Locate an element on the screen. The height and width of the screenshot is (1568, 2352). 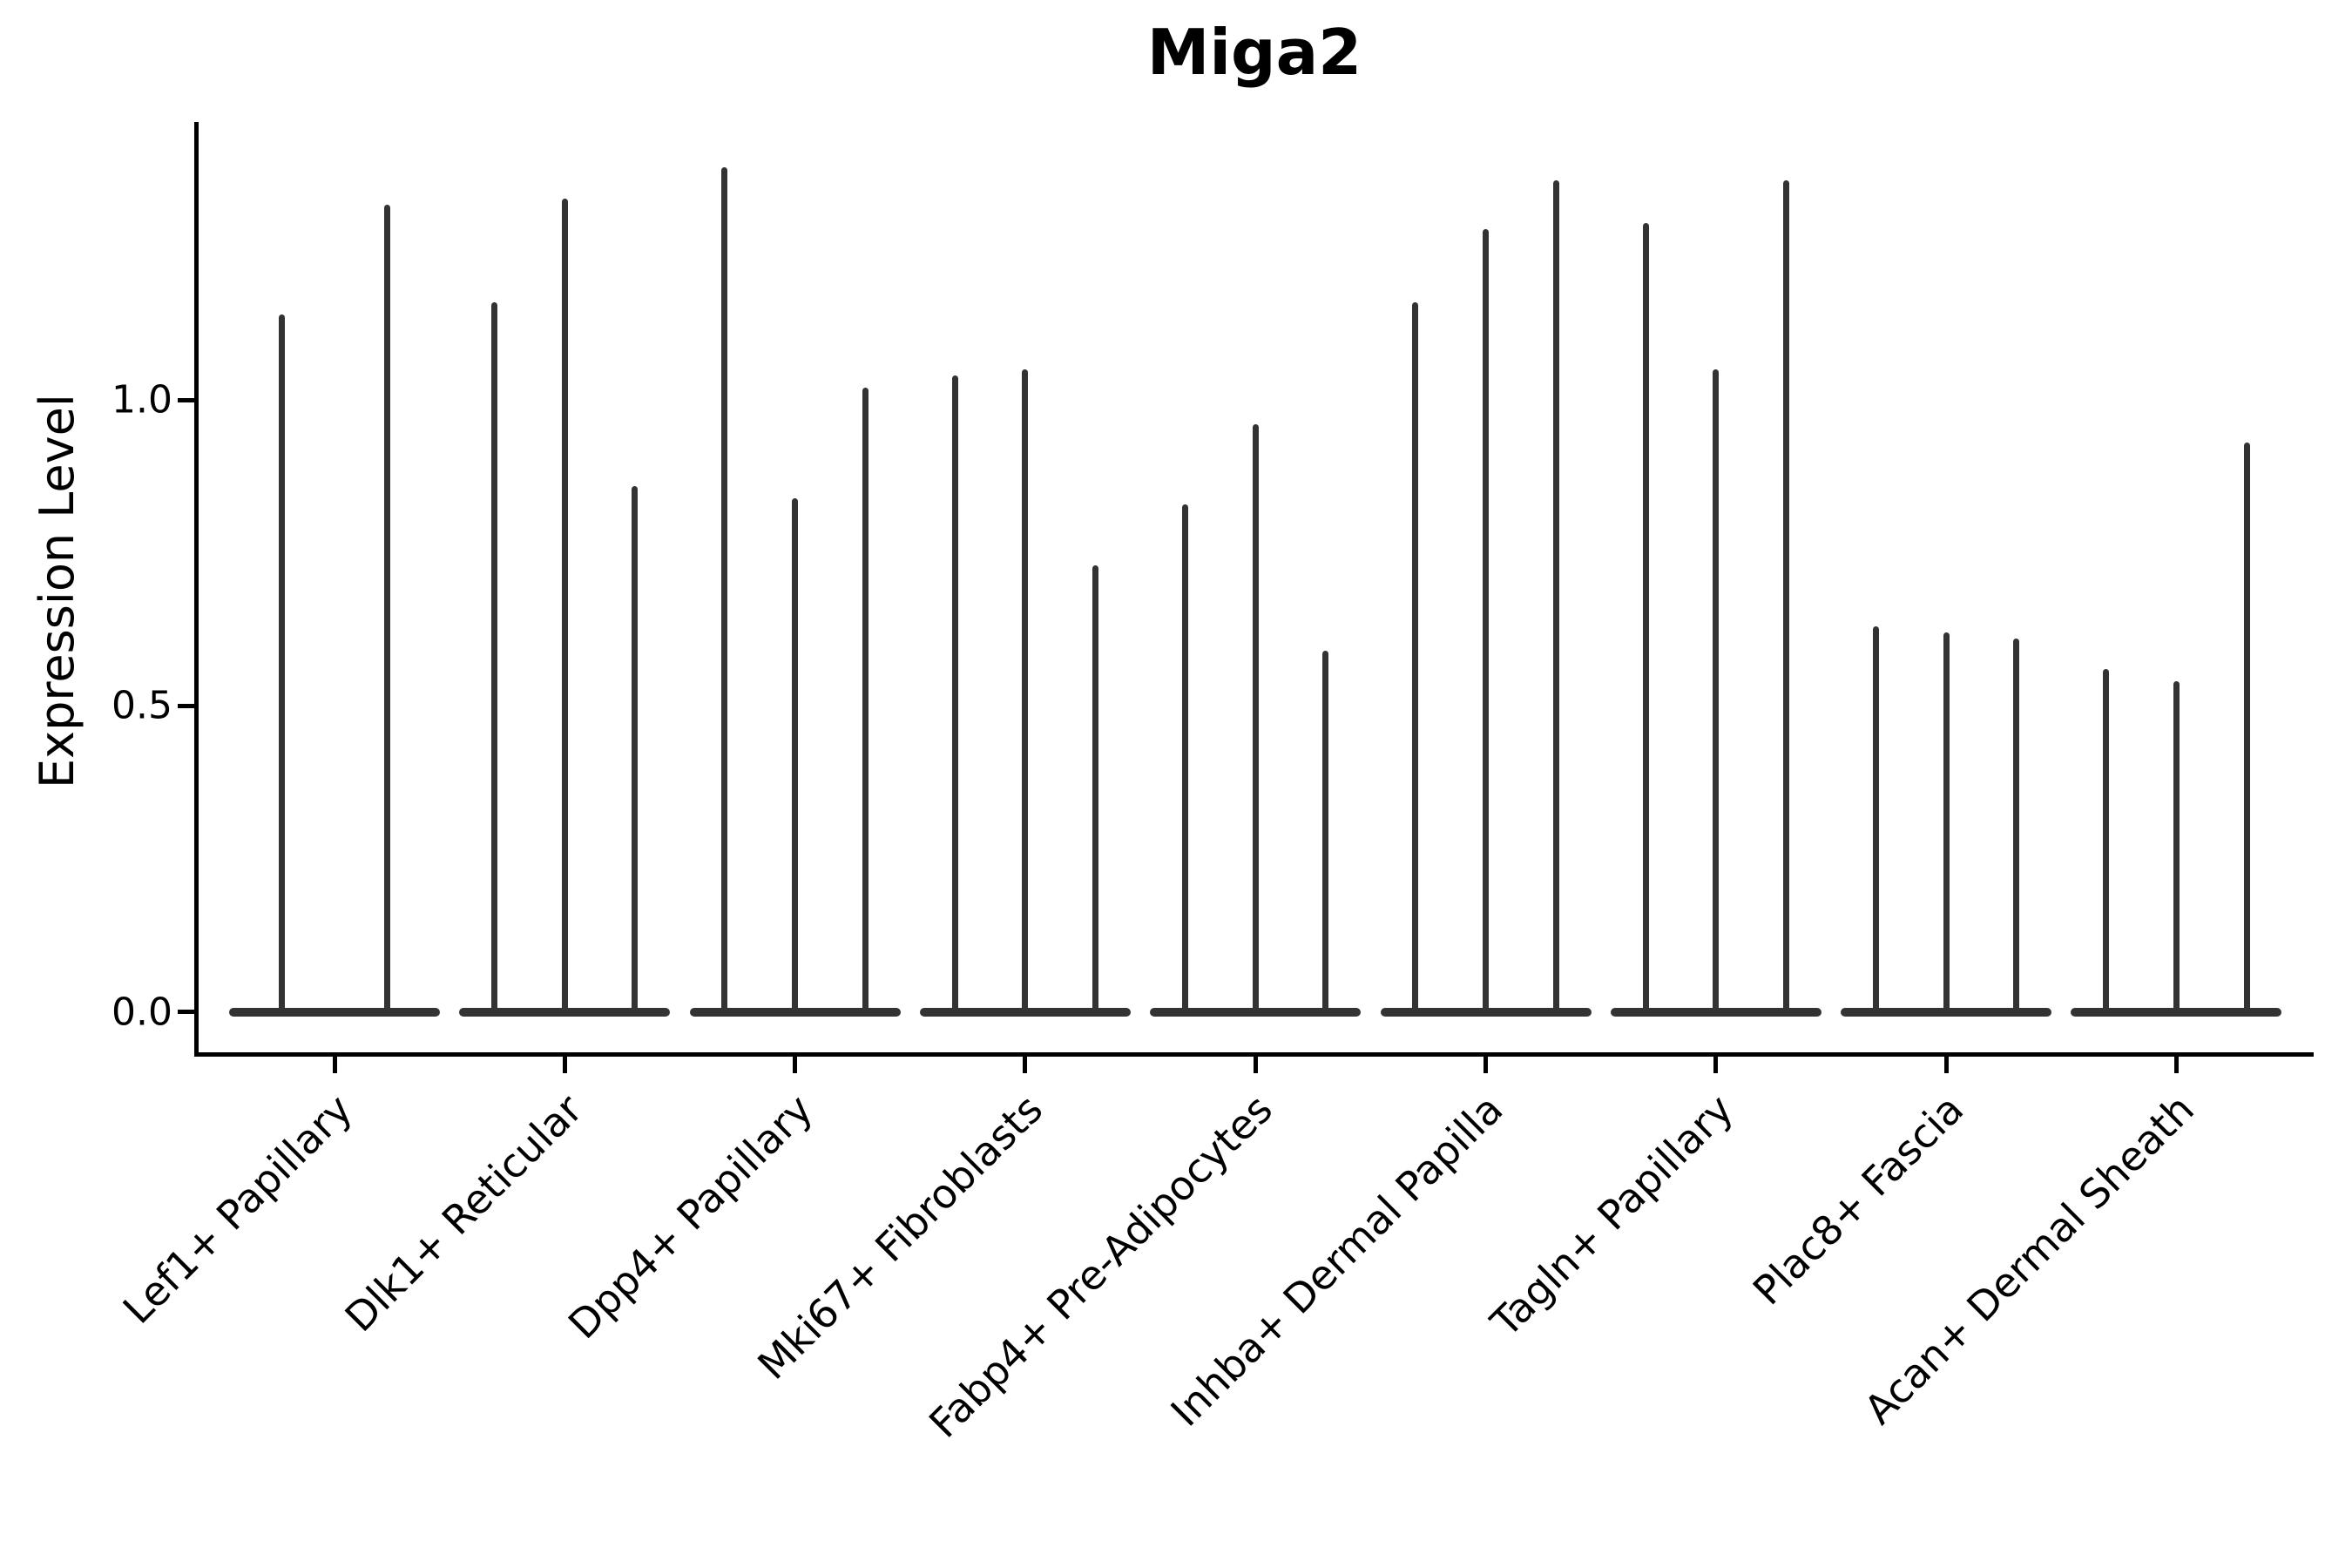
x-category-label: Tagln+ Papillary is located at coordinates (1612, 1215).